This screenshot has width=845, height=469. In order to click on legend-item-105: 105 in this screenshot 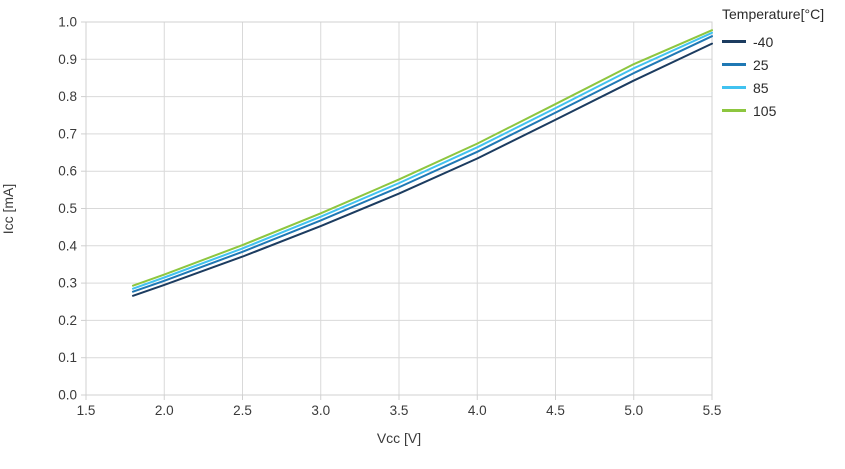, I will do `click(782, 110)`.